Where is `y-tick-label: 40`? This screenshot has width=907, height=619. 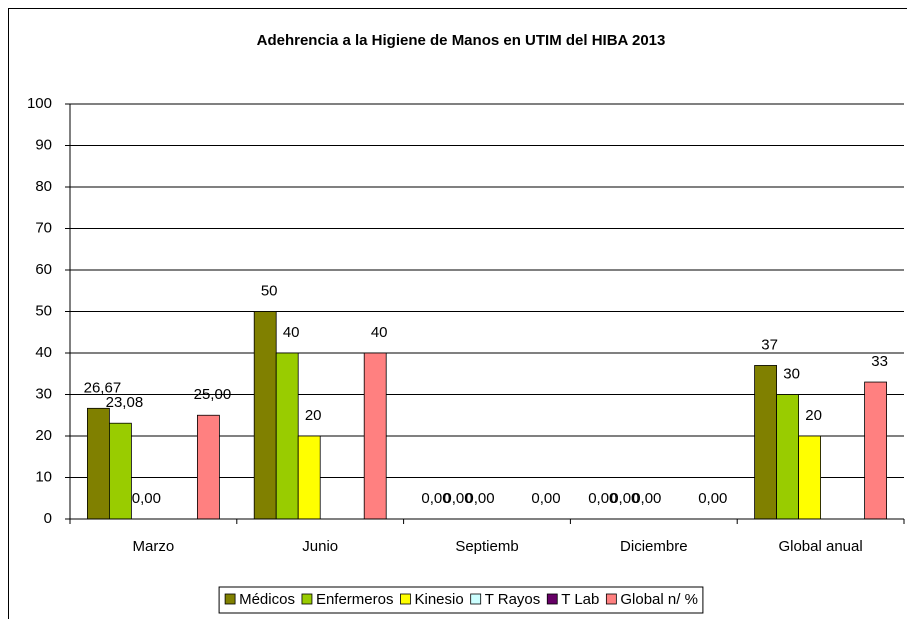
y-tick-label: 40 is located at coordinates (43, 352).